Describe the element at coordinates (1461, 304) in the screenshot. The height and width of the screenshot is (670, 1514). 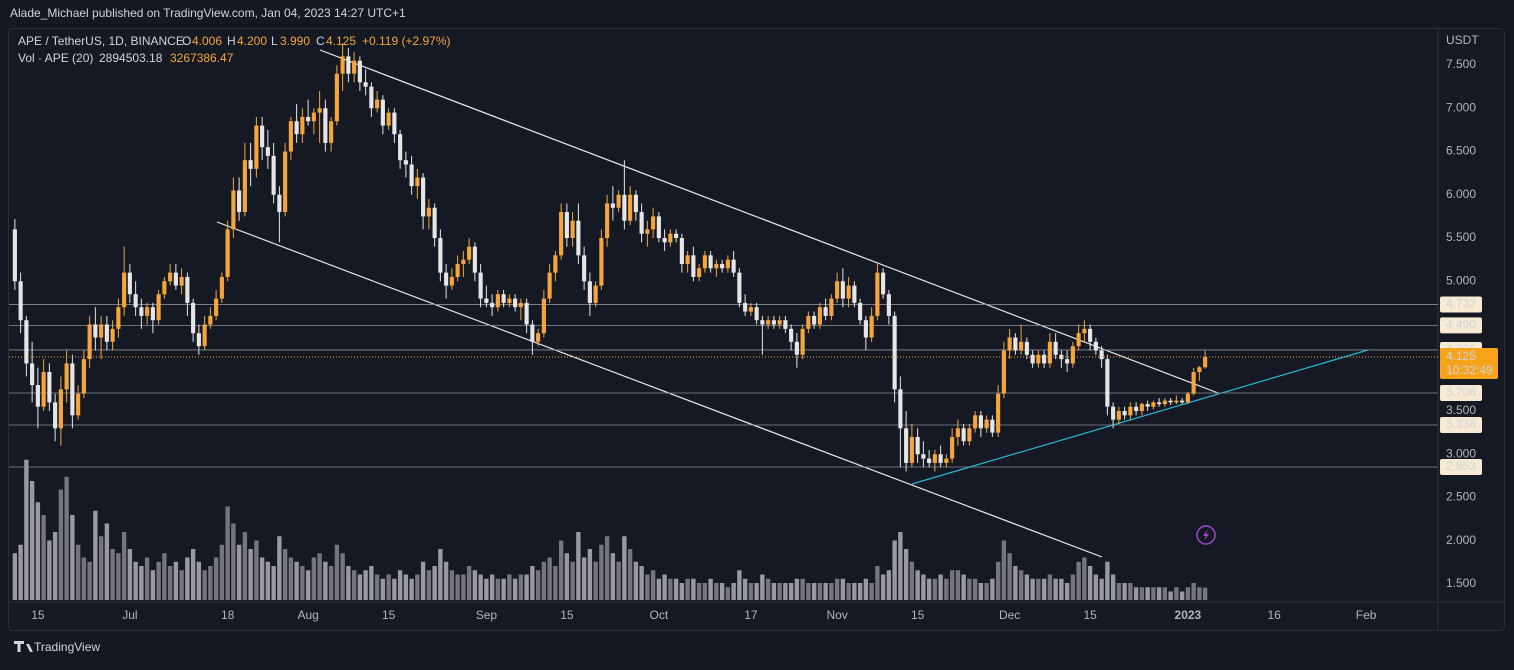
I see `level-label-box` at that location.